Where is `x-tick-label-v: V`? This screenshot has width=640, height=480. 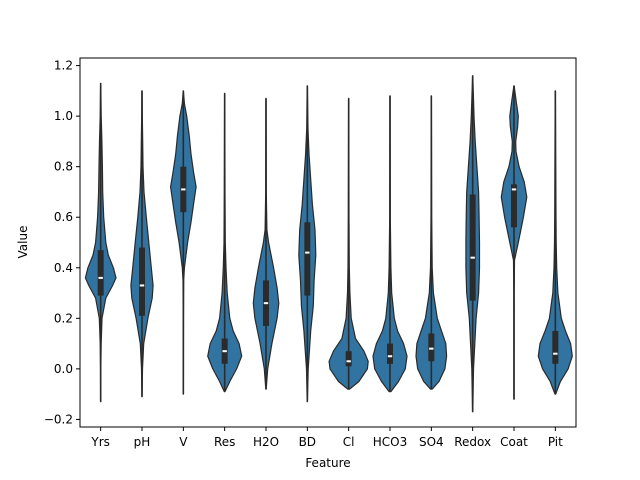
x-tick-label-v: V is located at coordinates (183, 442).